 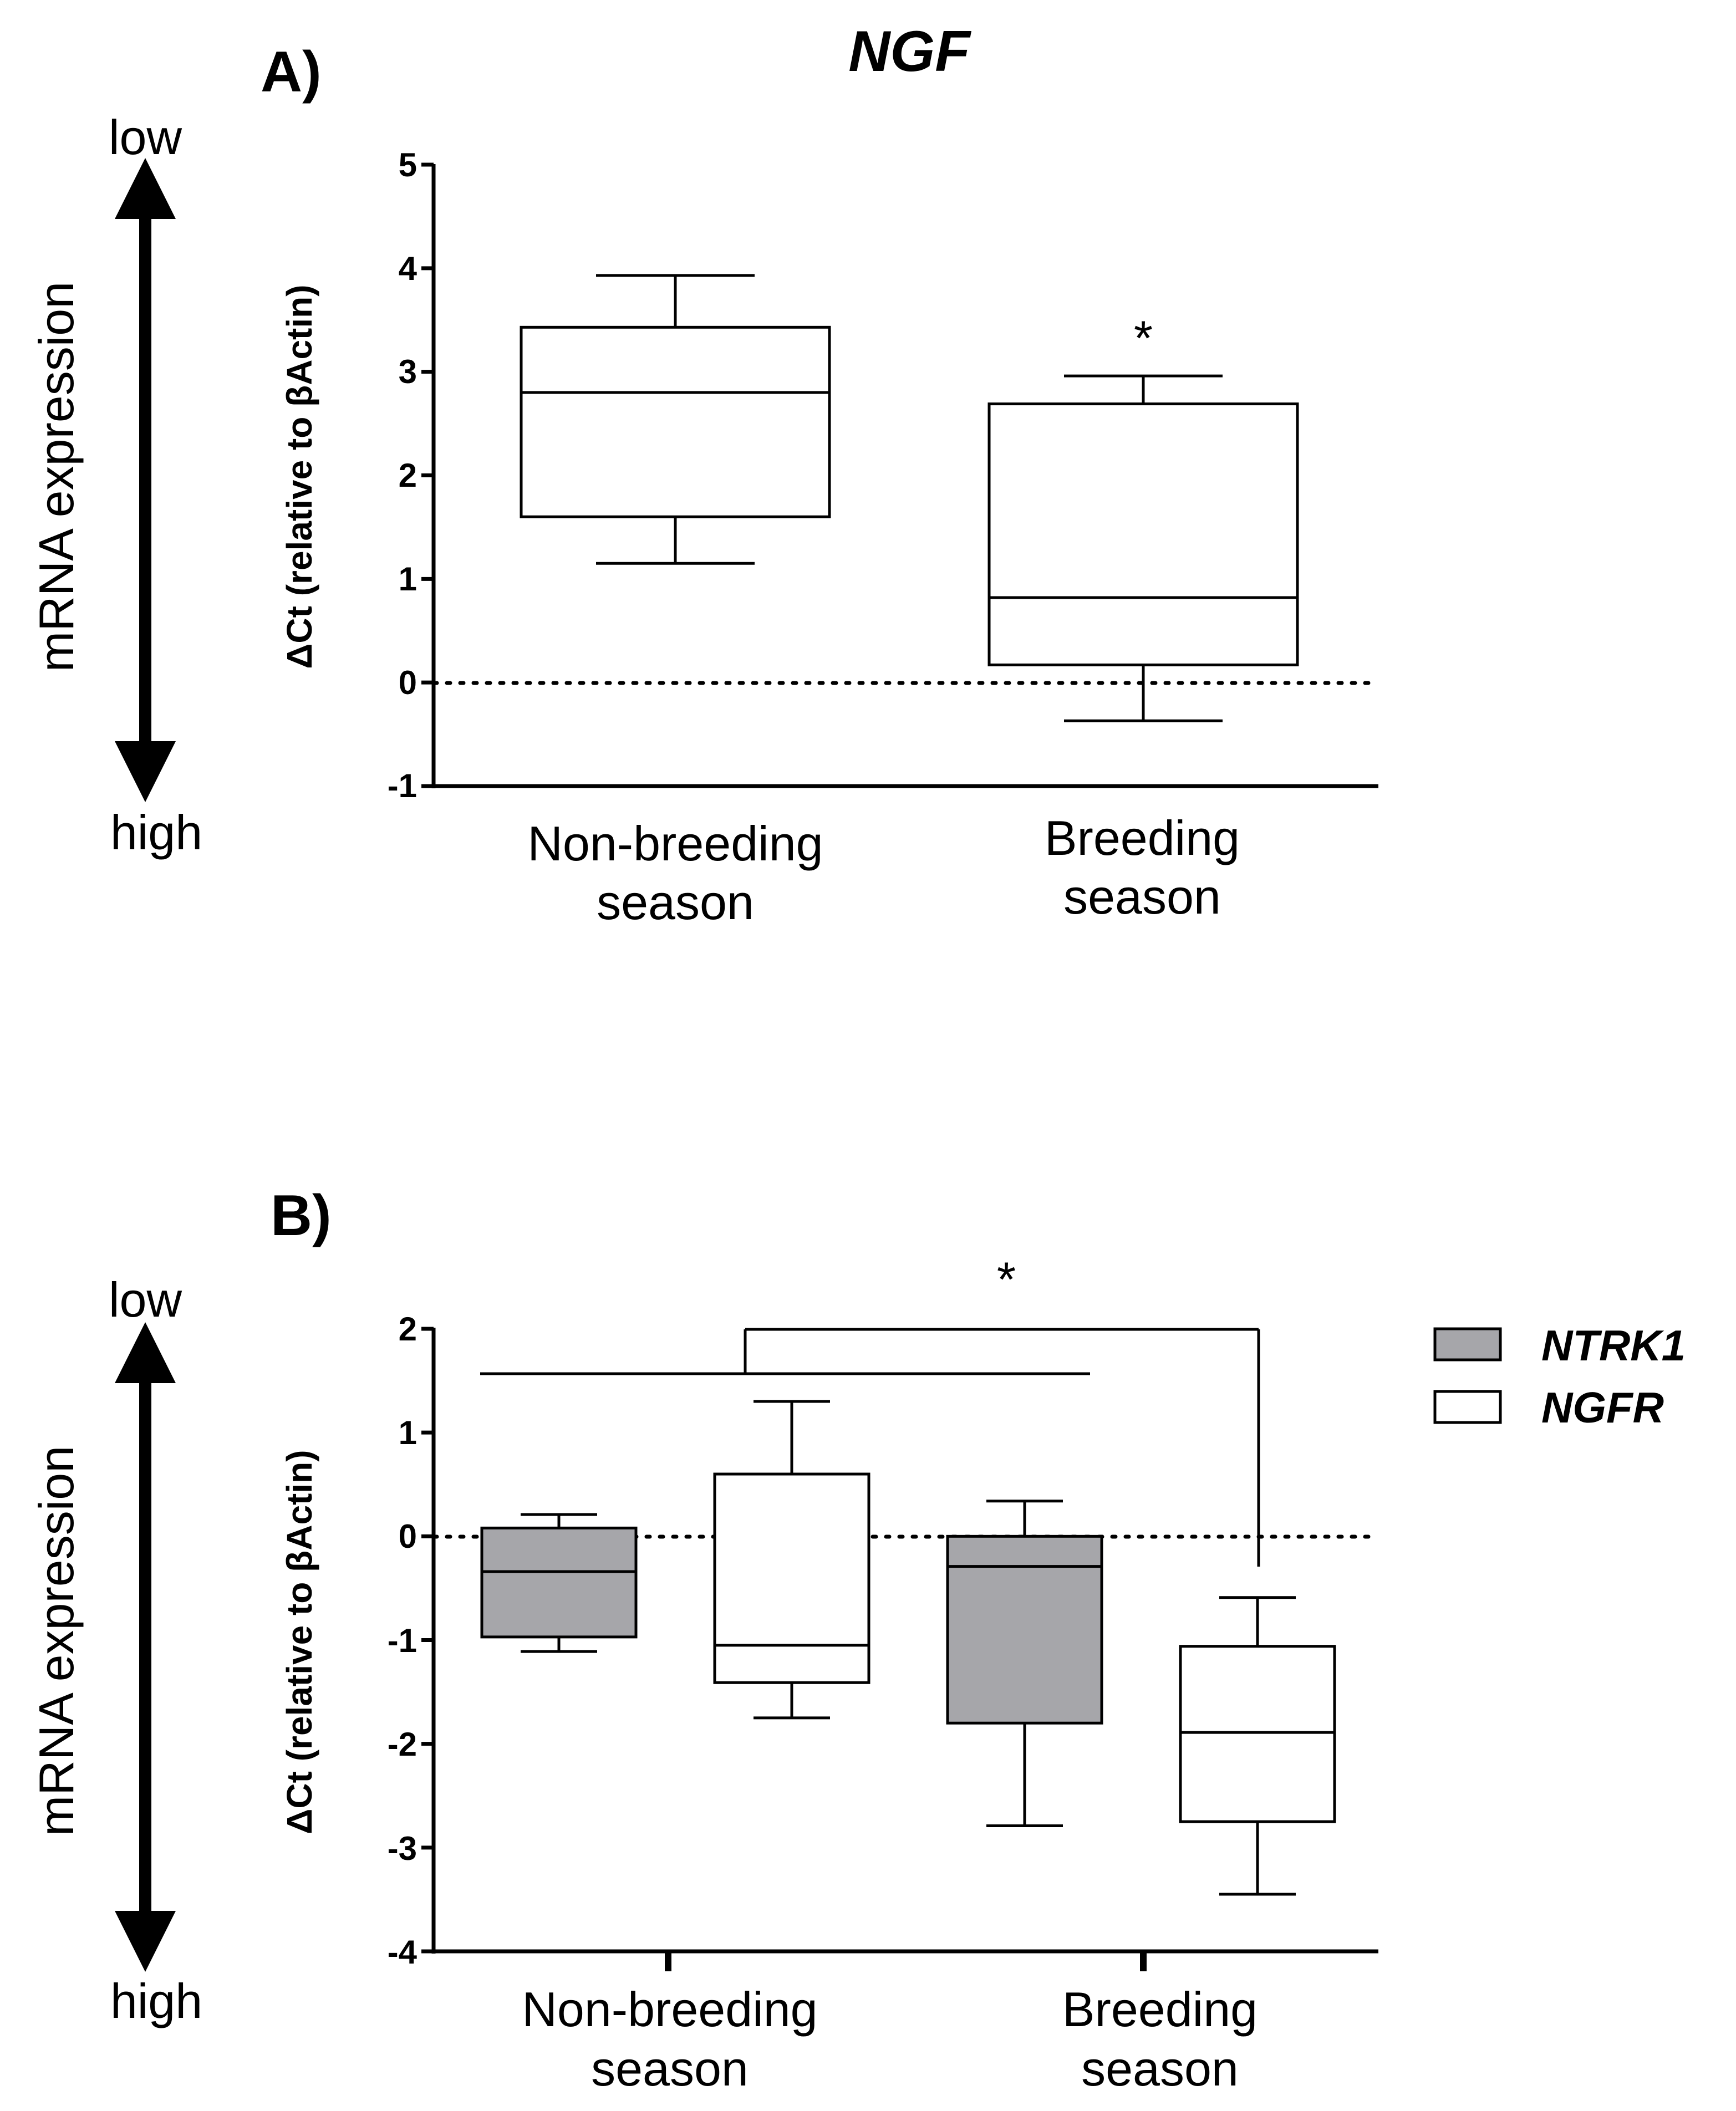 What do you see at coordinates (428, 475) in the screenshot?
I see `panel-a-tick-marks` at bounding box center [428, 475].